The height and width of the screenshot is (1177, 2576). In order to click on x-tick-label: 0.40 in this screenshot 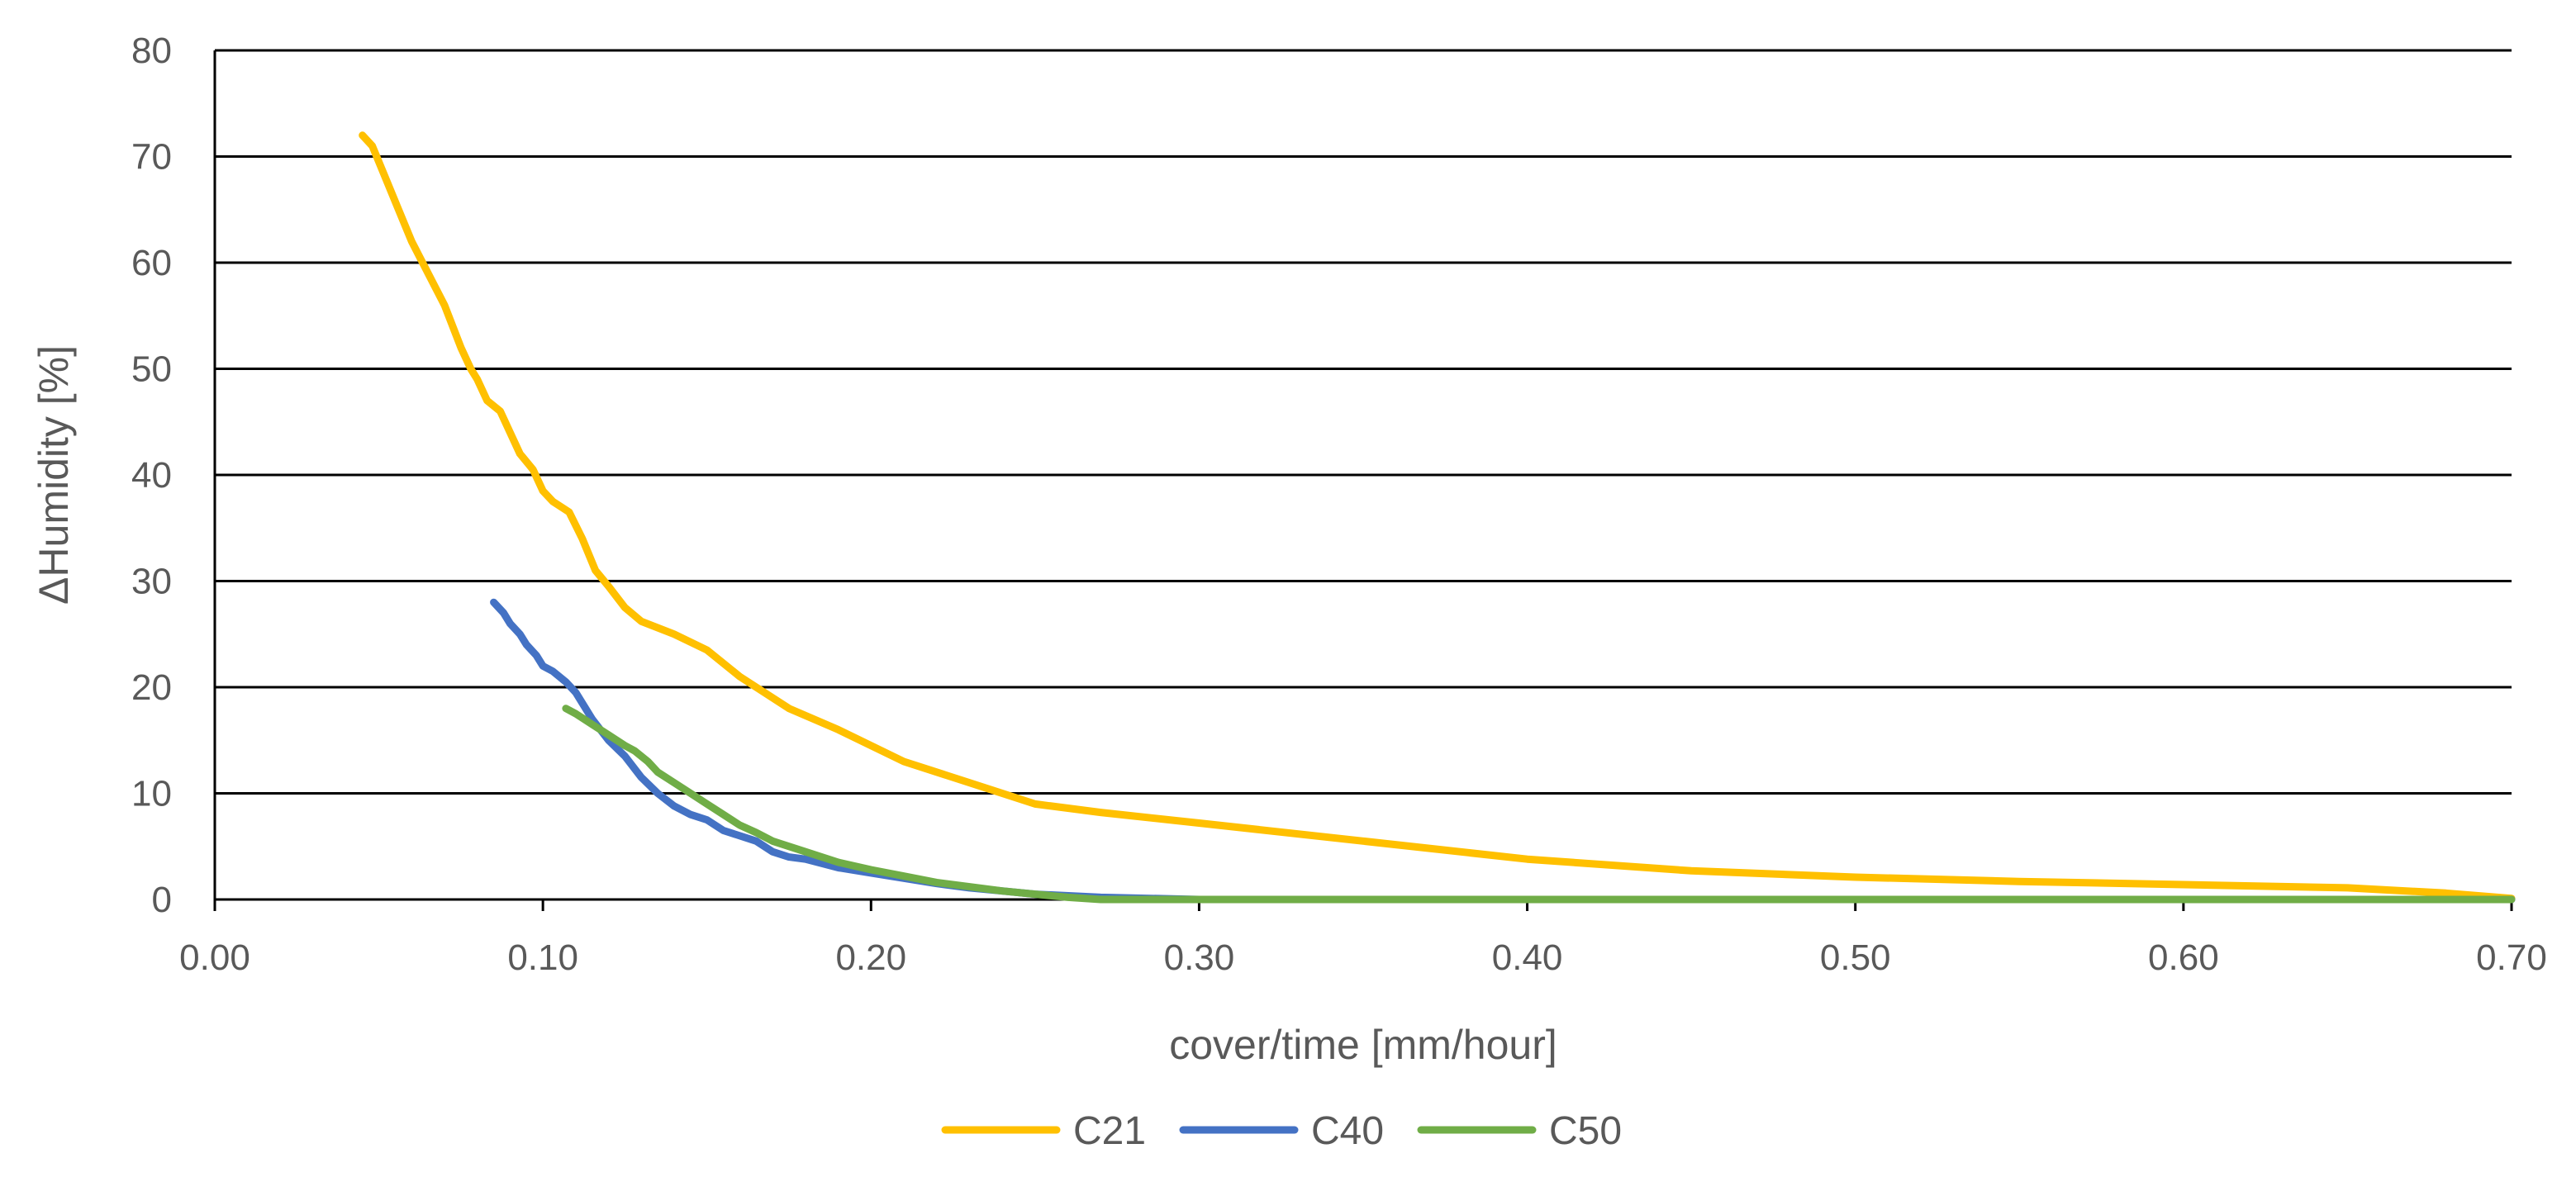, I will do `click(1527, 958)`.